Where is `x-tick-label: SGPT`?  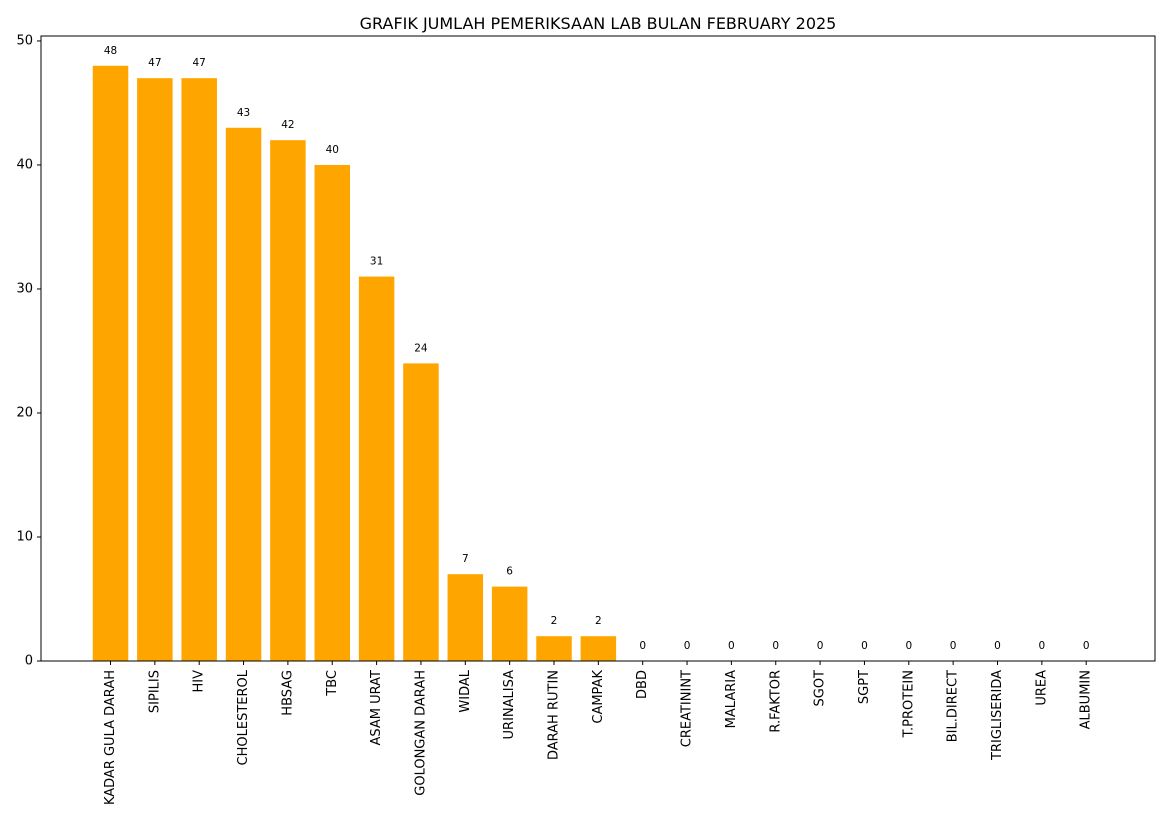
x-tick-label: SGPT is located at coordinates (864, 687).